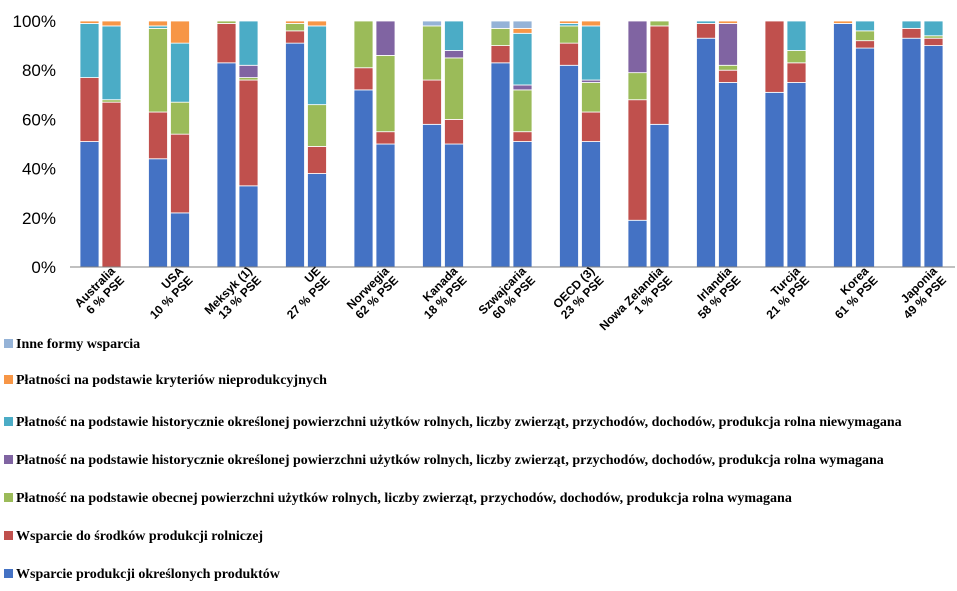  What do you see at coordinates (304, 293) in the screenshot?
I see `category-label: UE27 % PSE` at bounding box center [304, 293].